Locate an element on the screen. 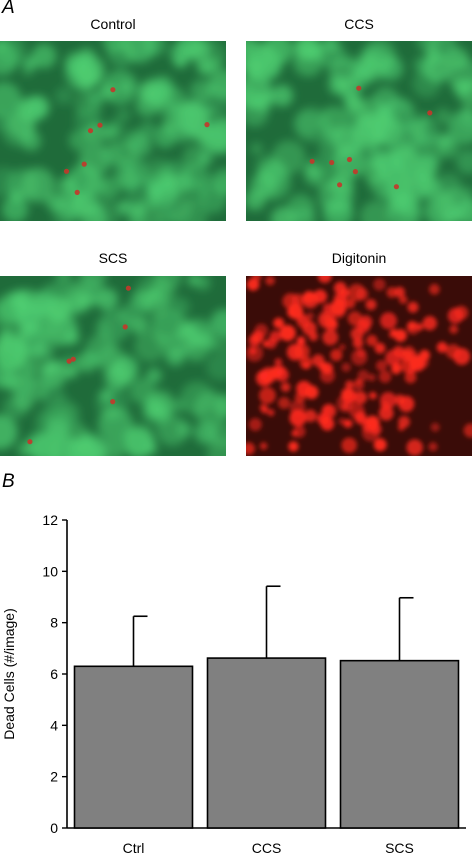 The width and height of the screenshot is (472, 858). x-tick-label-ctrl: Ctrl is located at coordinates (134, 848).